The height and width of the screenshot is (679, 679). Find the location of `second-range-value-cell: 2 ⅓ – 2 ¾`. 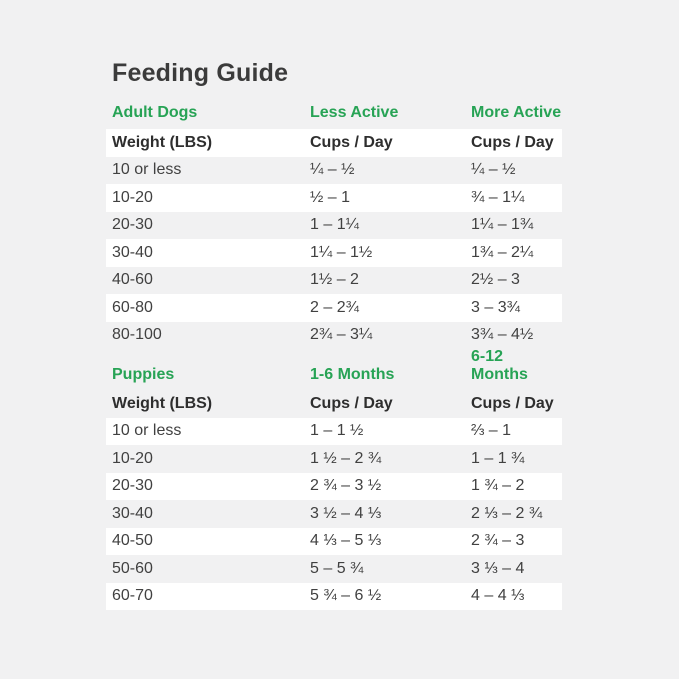

second-range-value-cell: 2 ⅓ – 2 ¾ is located at coordinates (507, 513).